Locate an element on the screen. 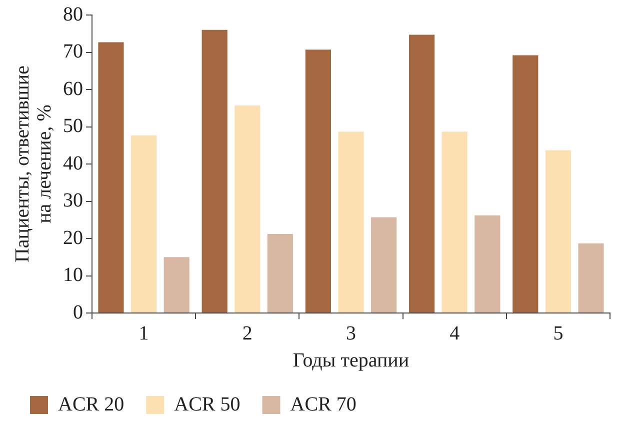 This screenshot has width=630, height=425. x-tick-label: 1 is located at coordinates (143, 333).